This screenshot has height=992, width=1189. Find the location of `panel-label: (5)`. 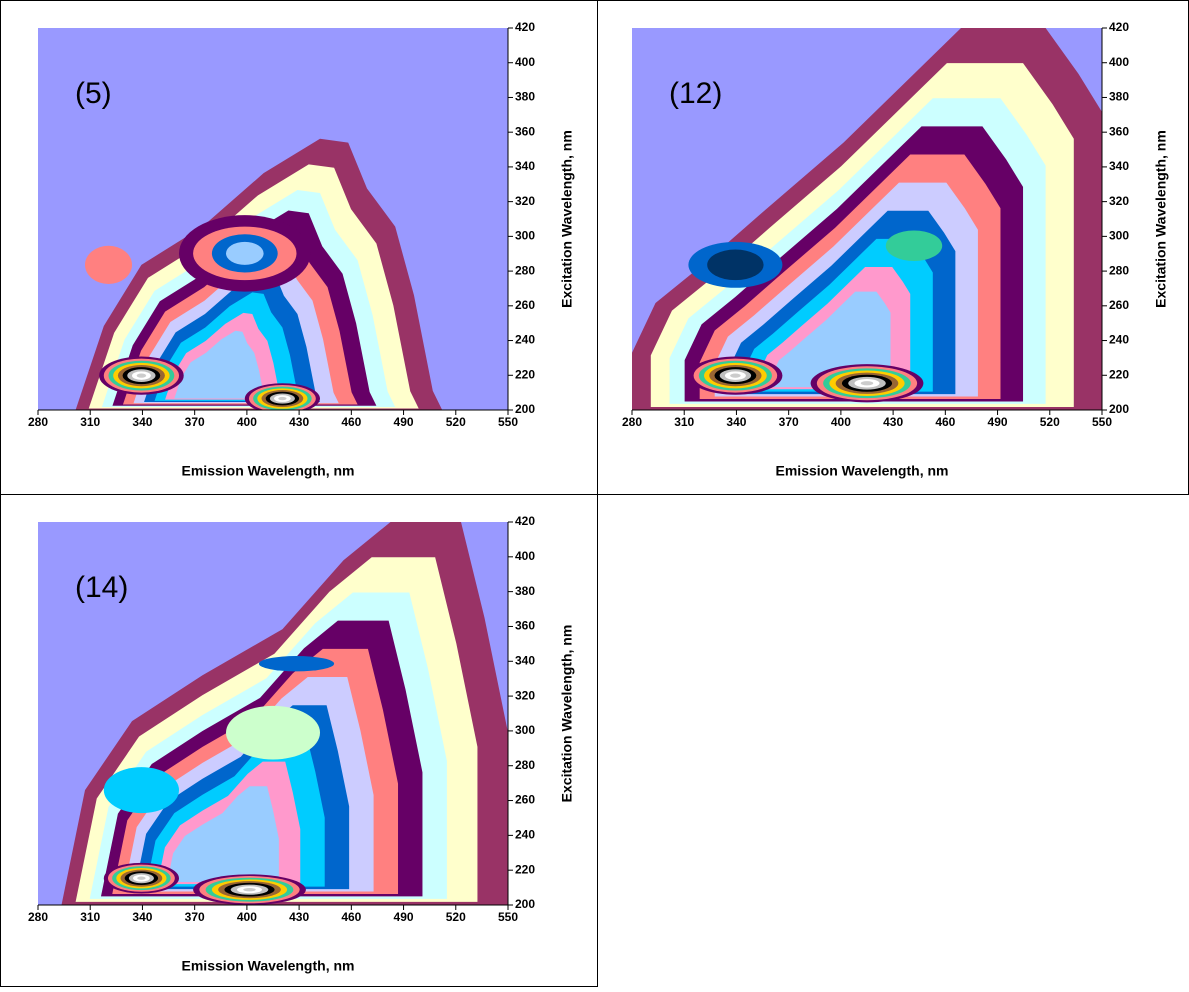

panel-label: (5) is located at coordinates (93, 93).